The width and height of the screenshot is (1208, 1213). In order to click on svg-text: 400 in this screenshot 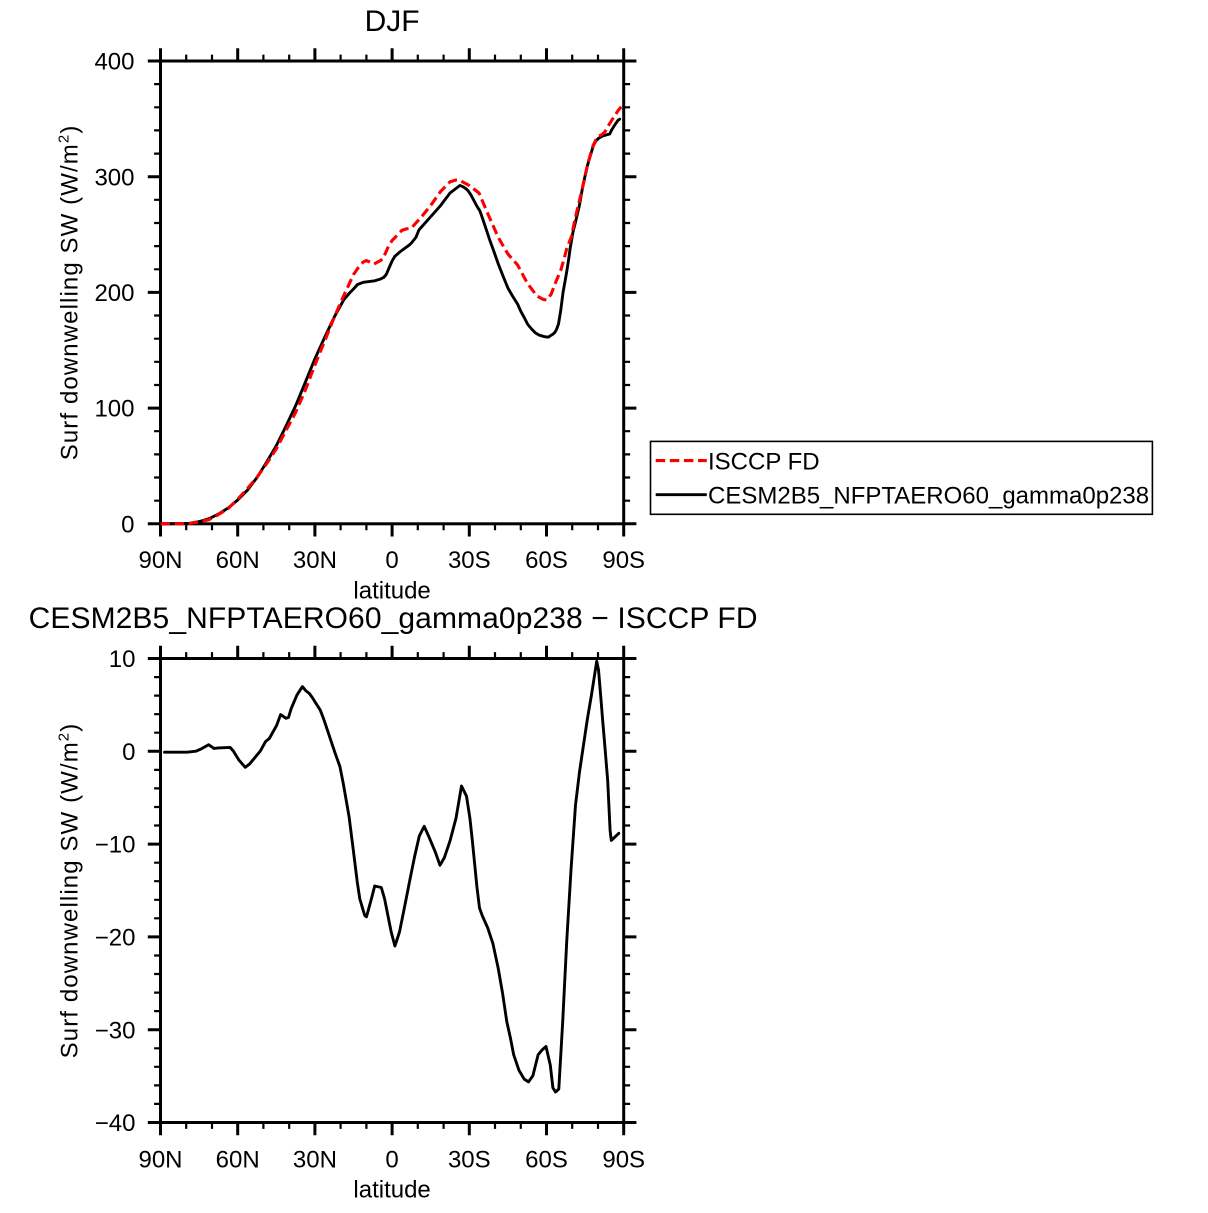, I will do `click(114, 62)`.